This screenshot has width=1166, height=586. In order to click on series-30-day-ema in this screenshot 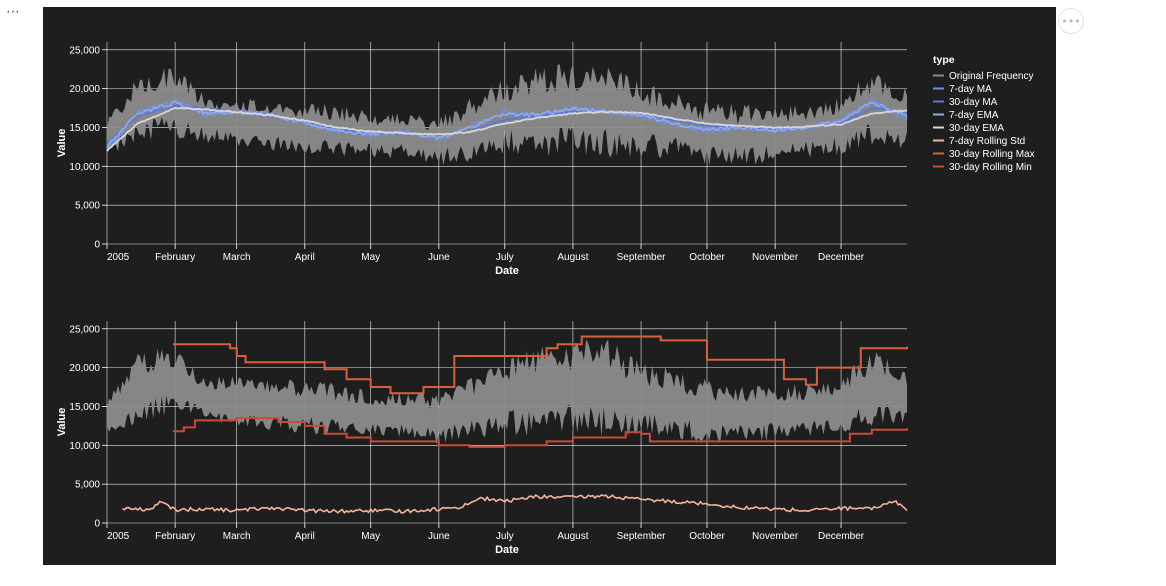, I will do `click(507, 129)`.